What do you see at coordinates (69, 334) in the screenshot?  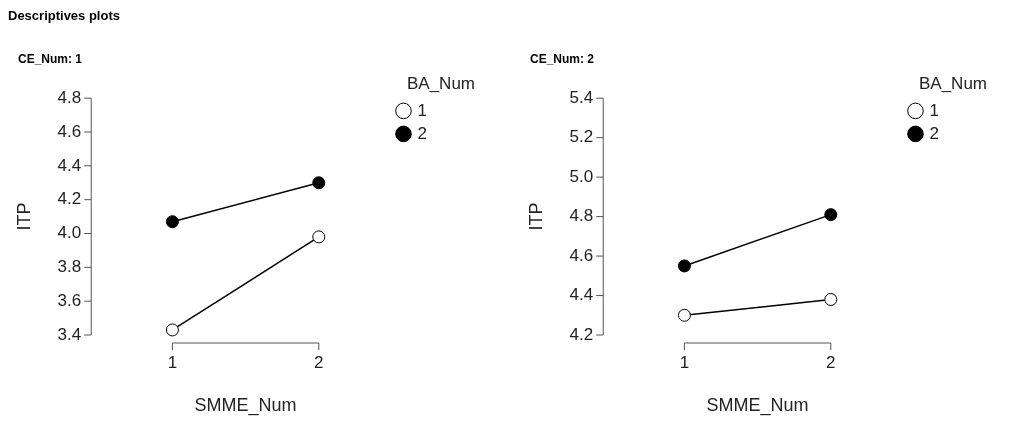 I see `y-tick-label: 3.4` at bounding box center [69, 334].